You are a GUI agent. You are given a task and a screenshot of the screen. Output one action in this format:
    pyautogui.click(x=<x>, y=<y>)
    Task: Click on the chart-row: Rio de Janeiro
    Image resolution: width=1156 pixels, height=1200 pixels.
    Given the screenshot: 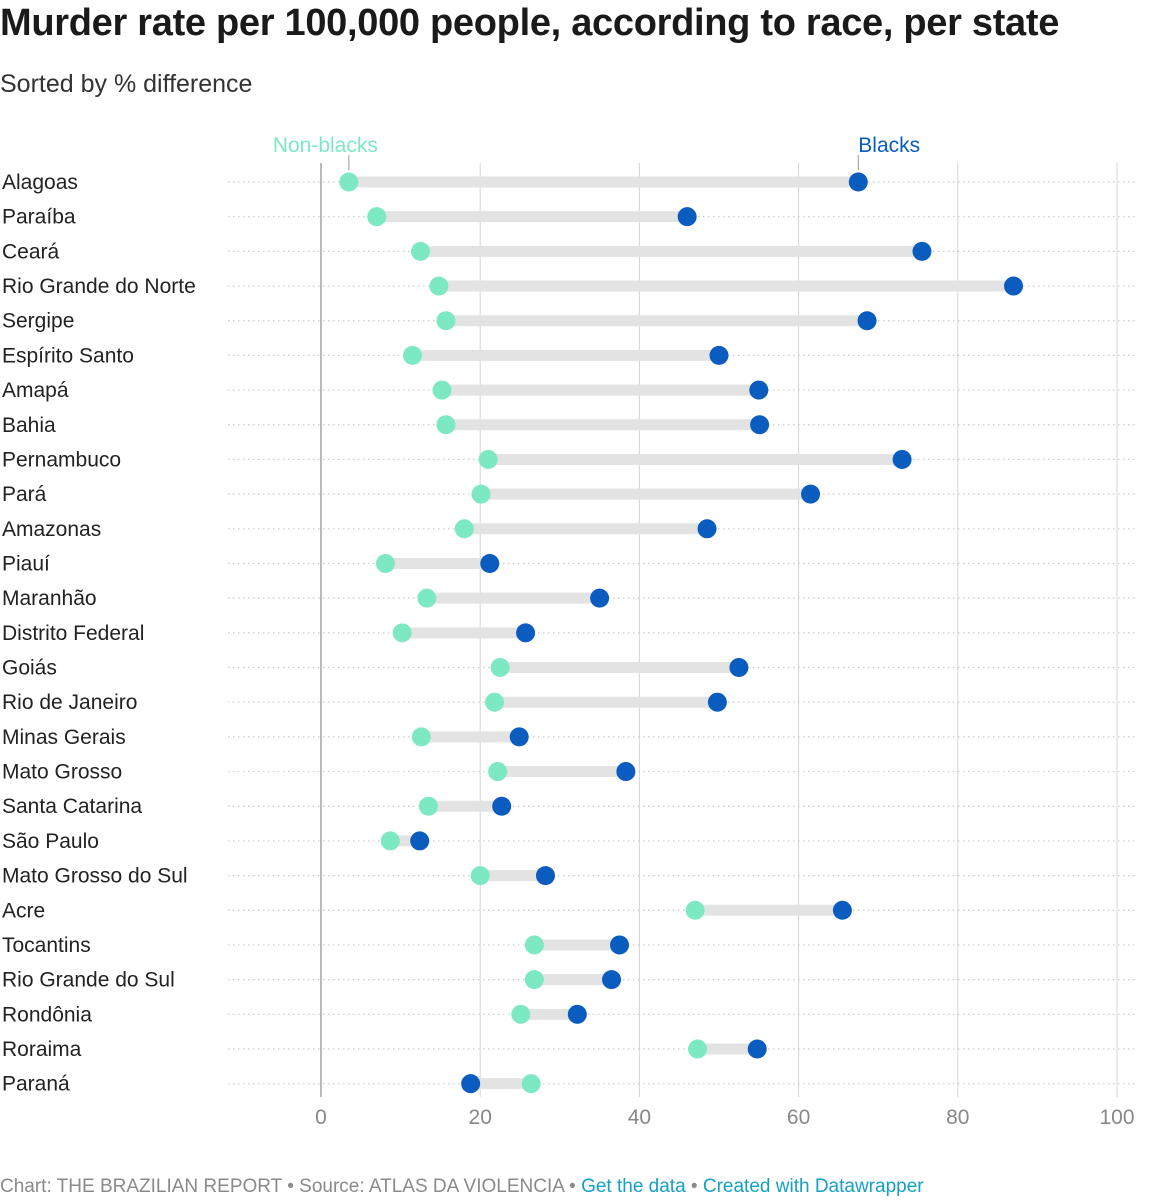 What is the action you would take?
    pyautogui.click(x=568, y=702)
    